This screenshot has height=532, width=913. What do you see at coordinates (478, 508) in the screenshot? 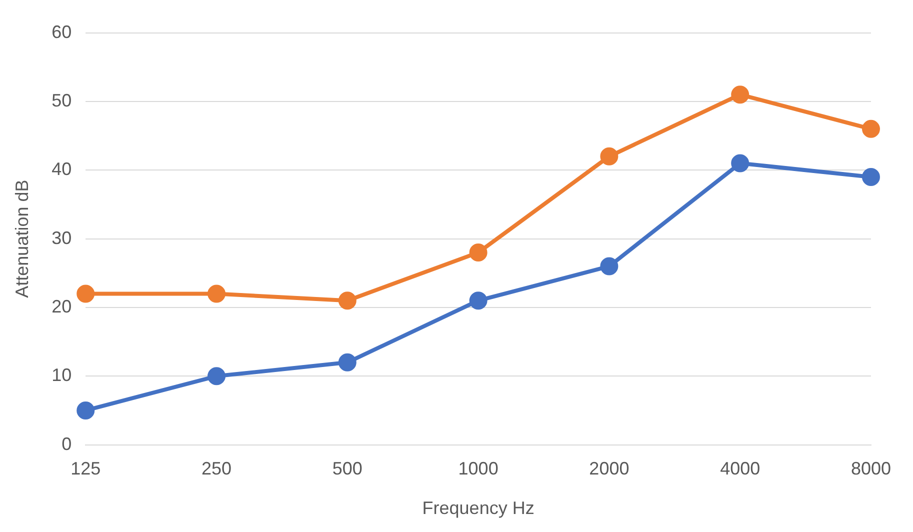
I see `x-axis-title: Frequency Hz` at bounding box center [478, 508].